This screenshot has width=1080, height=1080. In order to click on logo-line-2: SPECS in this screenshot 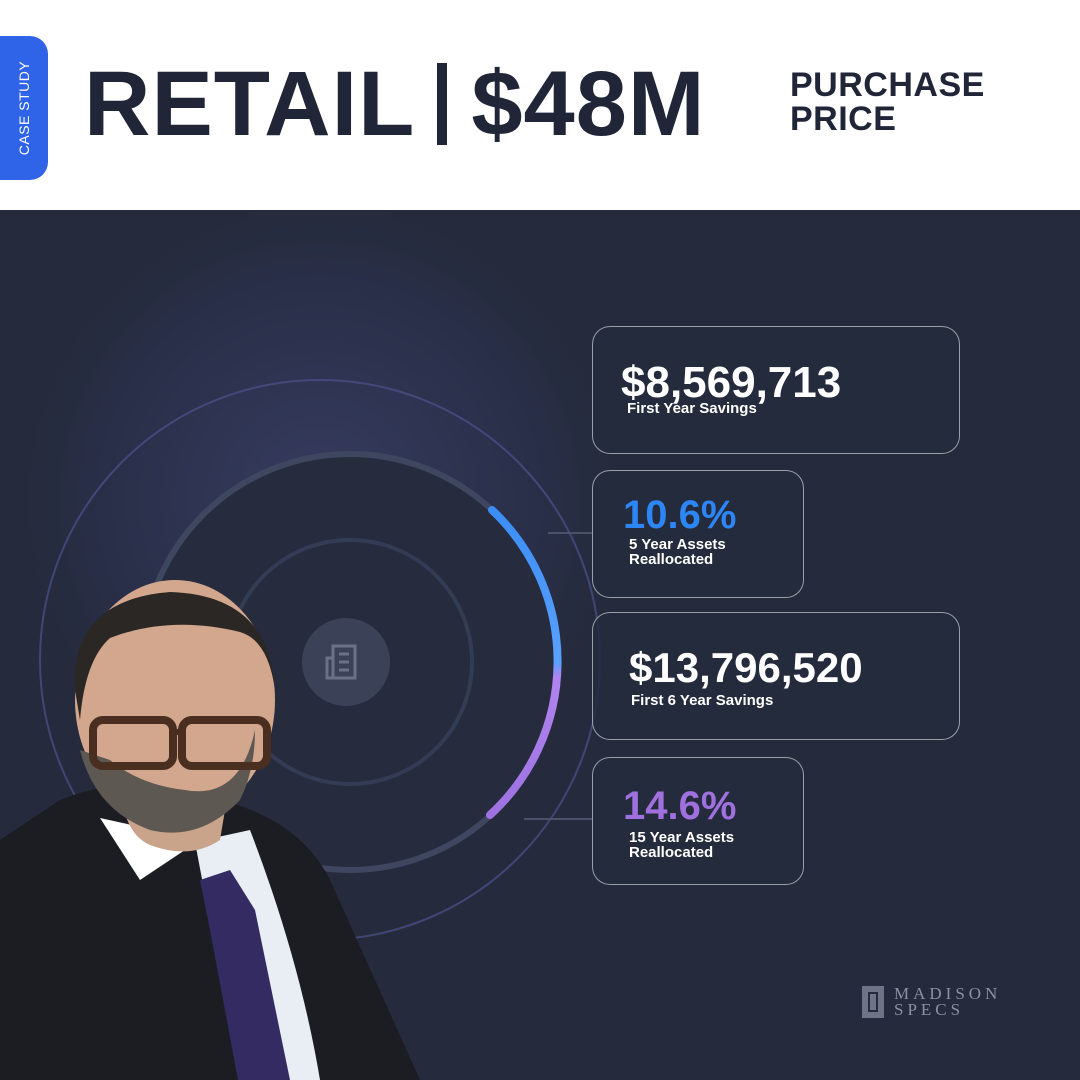, I will do `click(929, 1009)`.